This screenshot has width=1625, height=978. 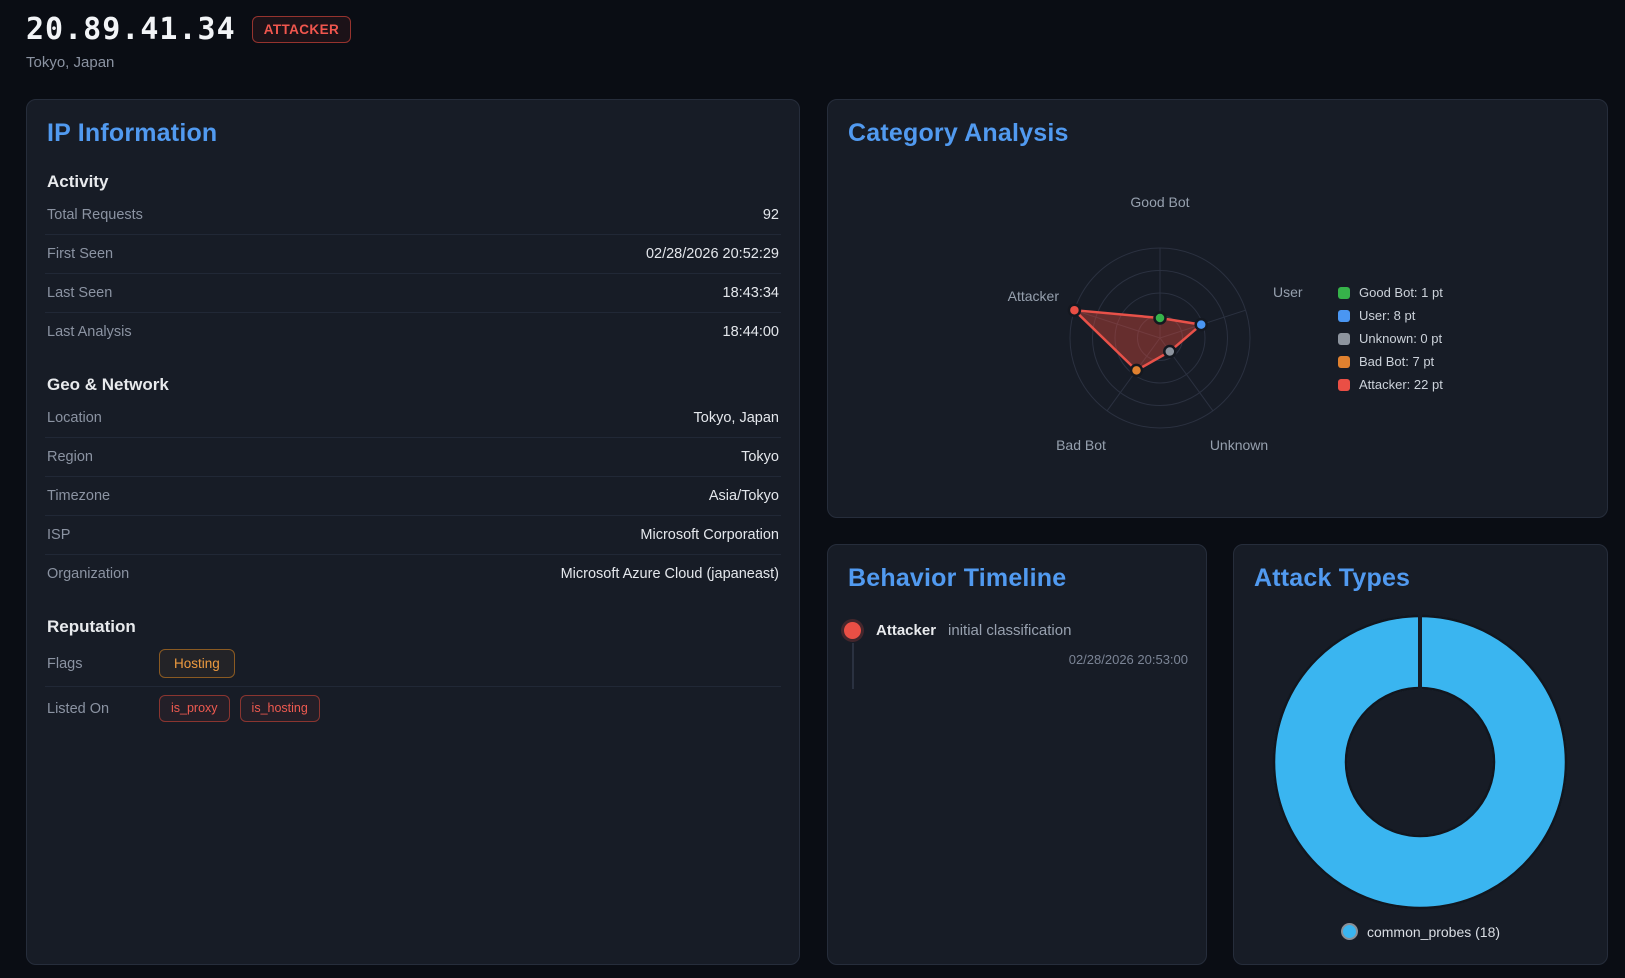 I want to click on timeline-event-line: Attacker initial classification, so click(x=1032, y=630).